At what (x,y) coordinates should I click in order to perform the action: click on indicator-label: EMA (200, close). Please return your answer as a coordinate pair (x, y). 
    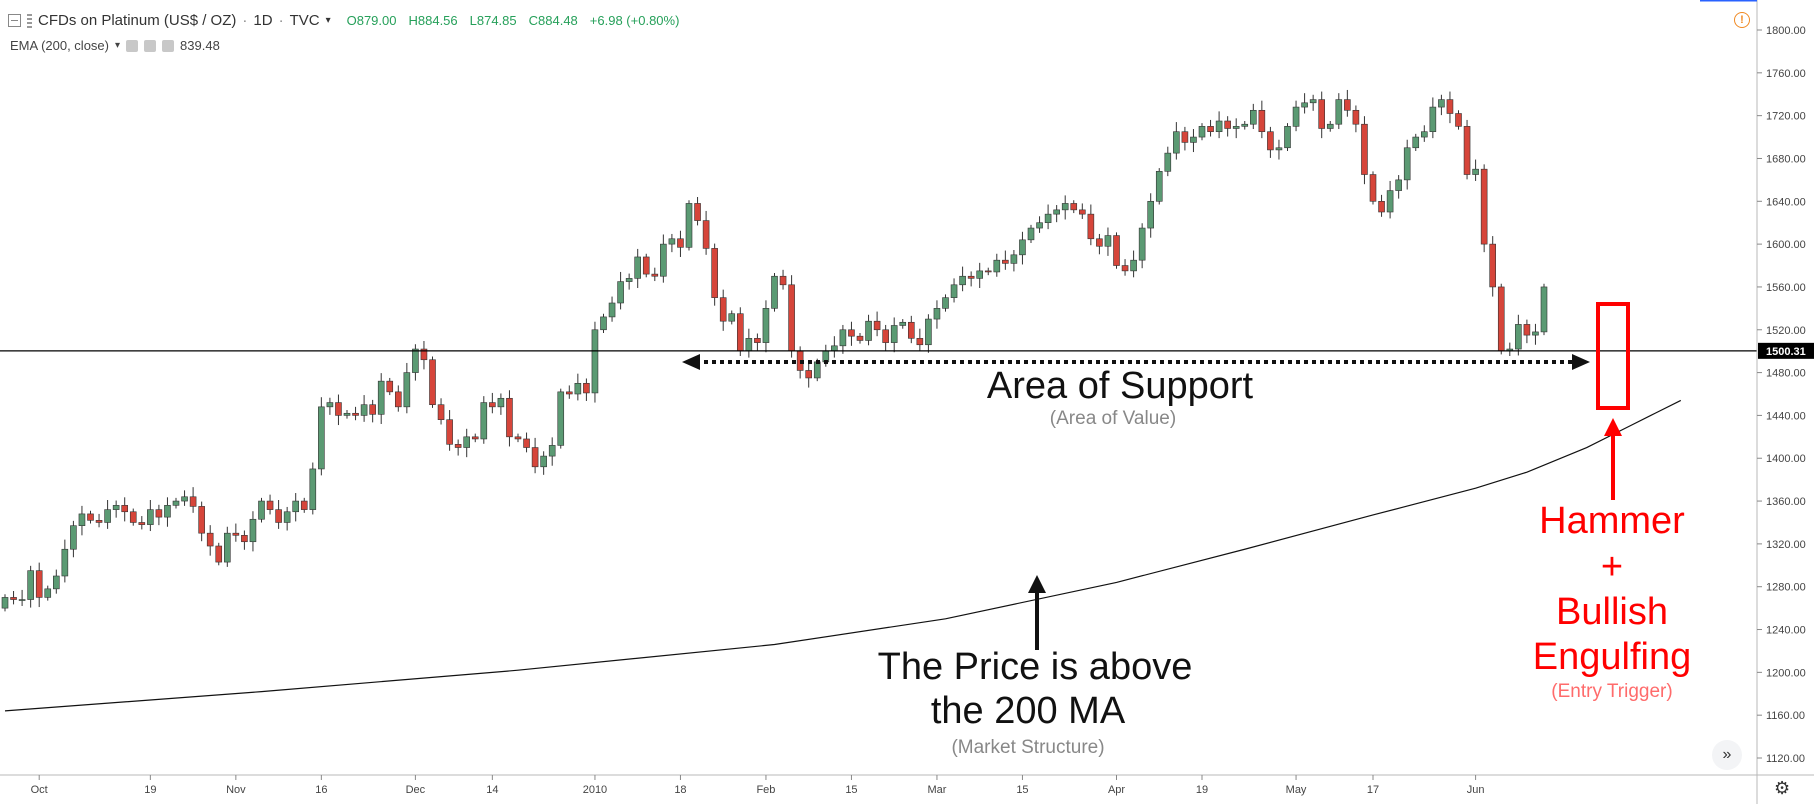
    Looking at the image, I should click on (59, 45).